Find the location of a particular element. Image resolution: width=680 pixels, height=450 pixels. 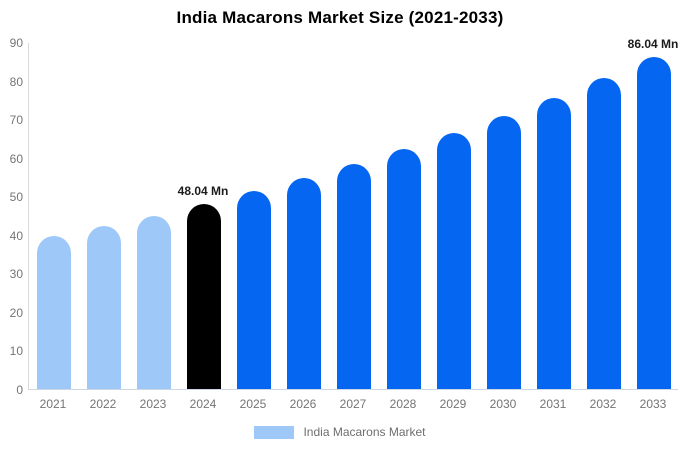

y-axis-tick-label: 70 is located at coordinates (16, 120).